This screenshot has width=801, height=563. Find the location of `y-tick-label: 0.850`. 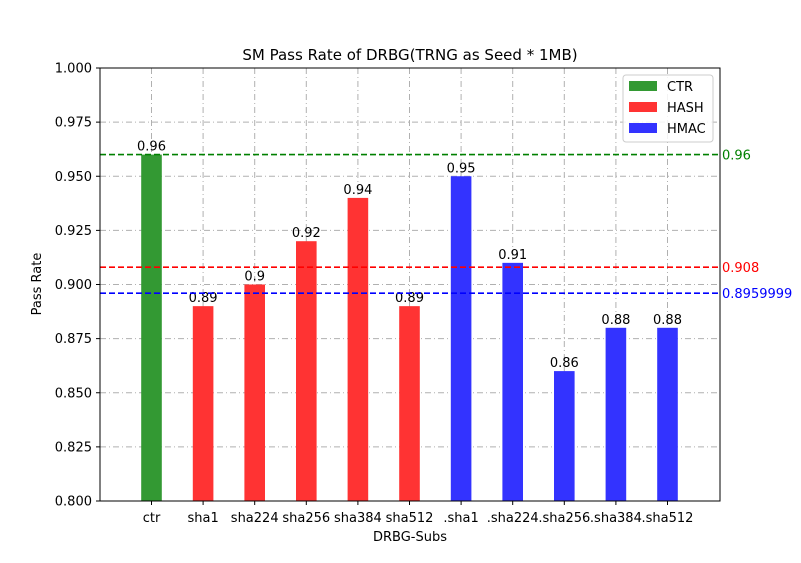

y-tick-label: 0.850 is located at coordinates (73, 393).